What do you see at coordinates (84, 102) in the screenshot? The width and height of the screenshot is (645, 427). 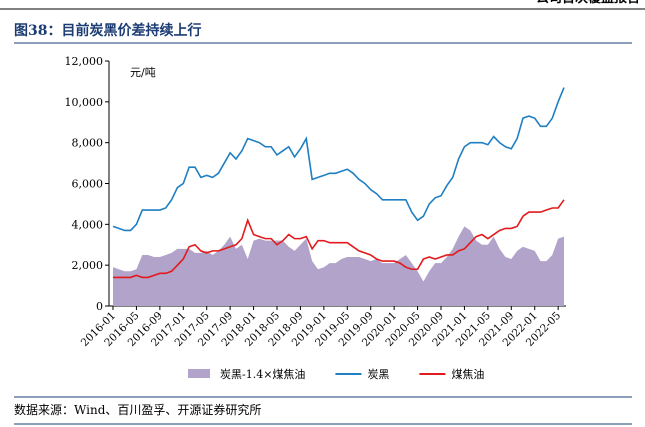 I see `y-tick-label: 10,000` at bounding box center [84, 102].